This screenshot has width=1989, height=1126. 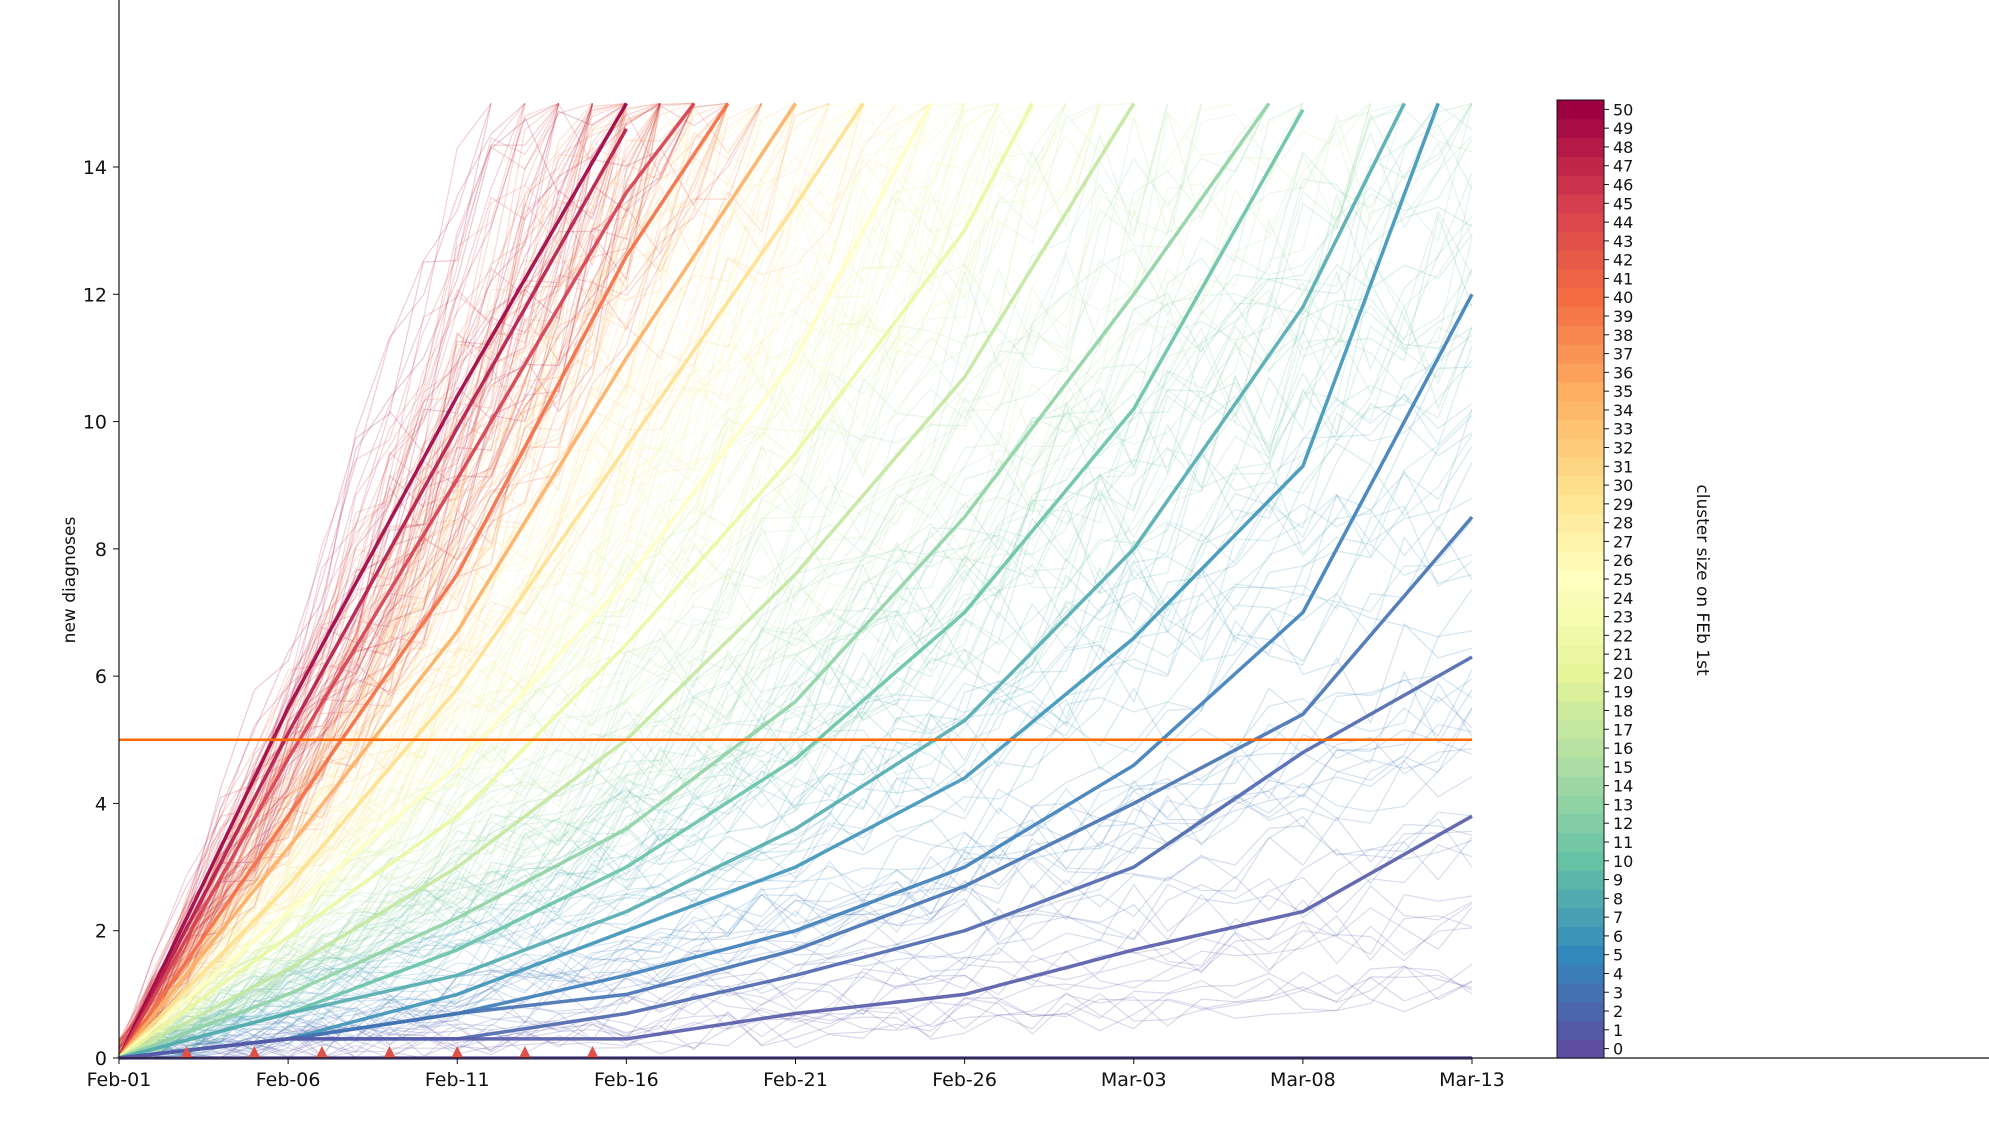 What do you see at coordinates (1623, 598) in the screenshot?
I see `colorbar-tick-label: 24` at bounding box center [1623, 598].